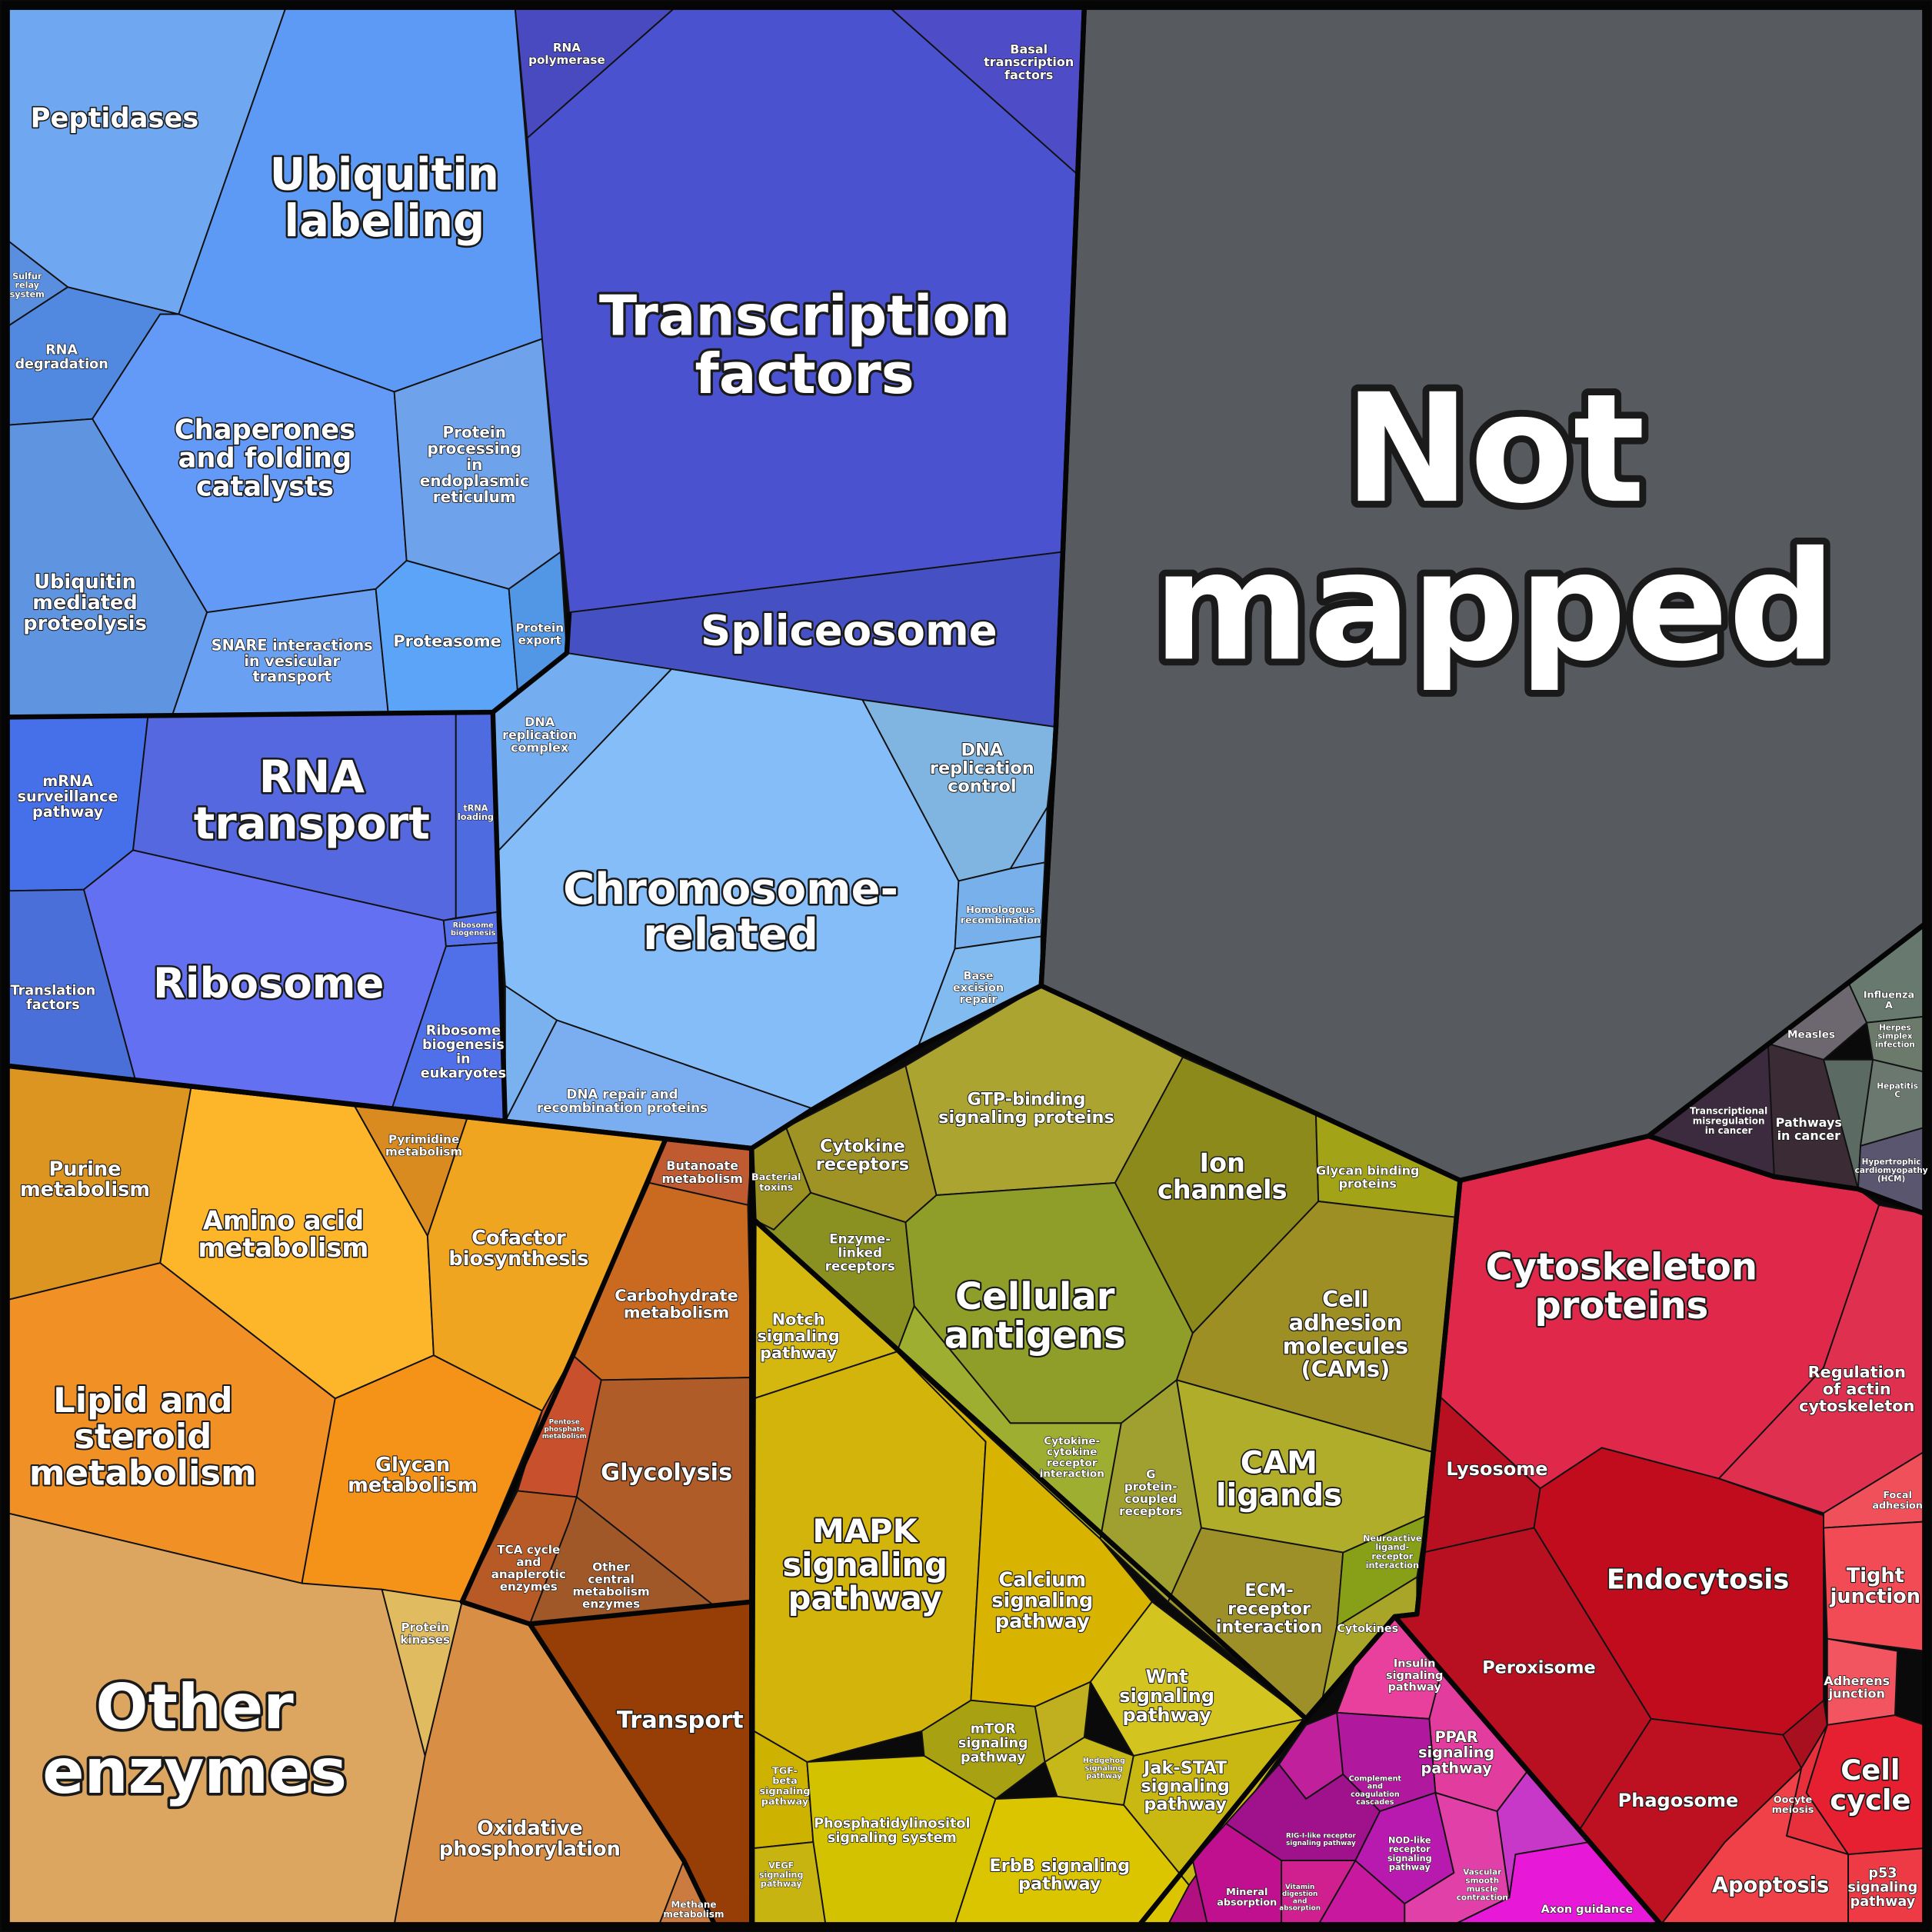 The image size is (1932, 1932). I want to click on region-label: cytoskeleton, so click(1856, 1406).